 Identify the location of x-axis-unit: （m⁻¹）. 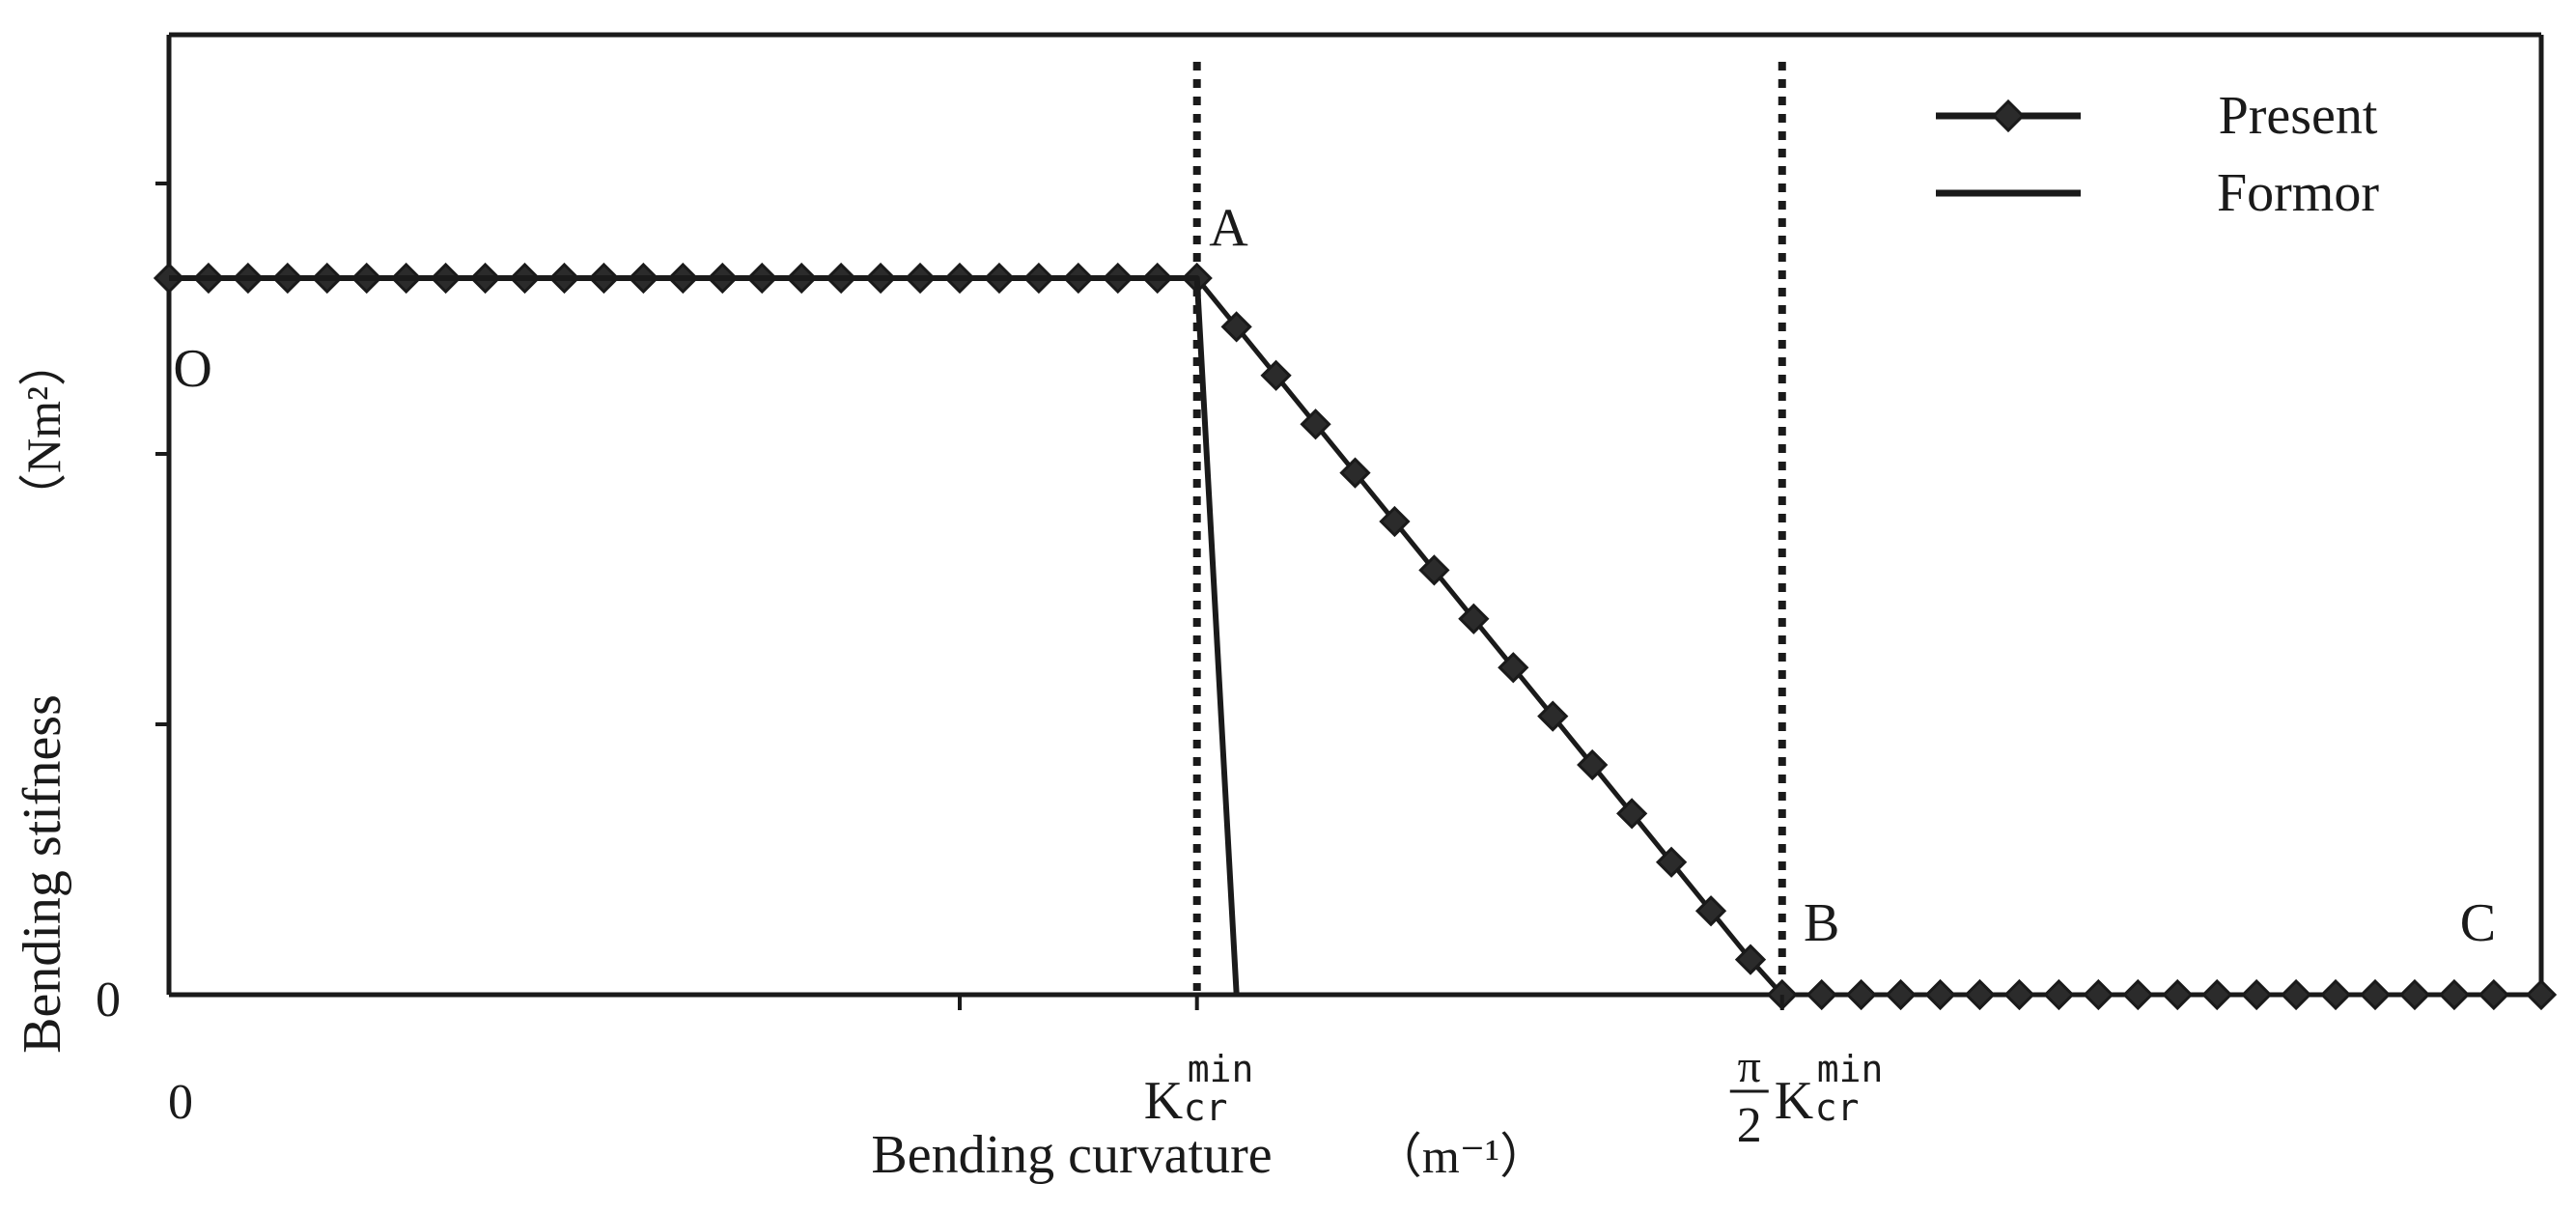
(1461, 1156).